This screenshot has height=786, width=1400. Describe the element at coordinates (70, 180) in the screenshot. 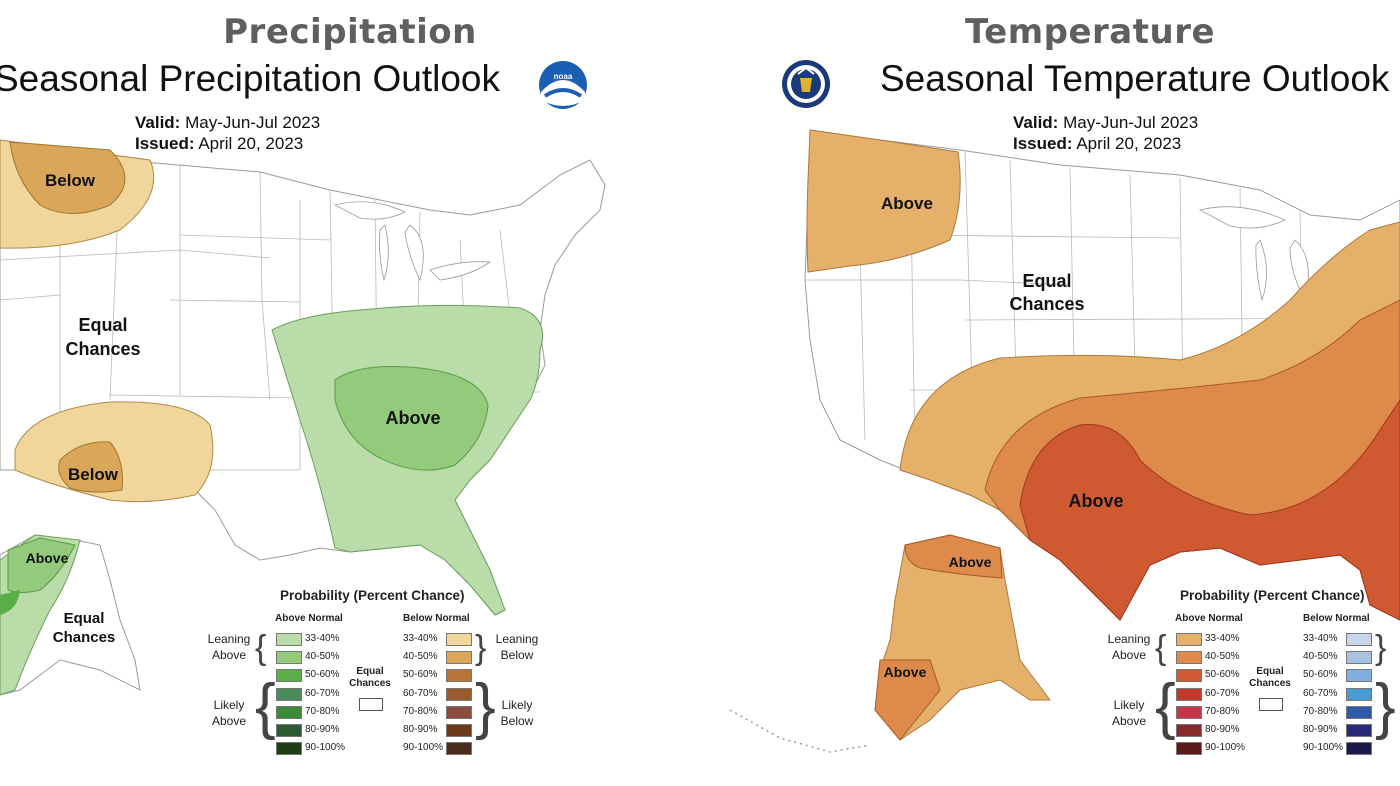

I see `label-below-northwest: Below` at that location.